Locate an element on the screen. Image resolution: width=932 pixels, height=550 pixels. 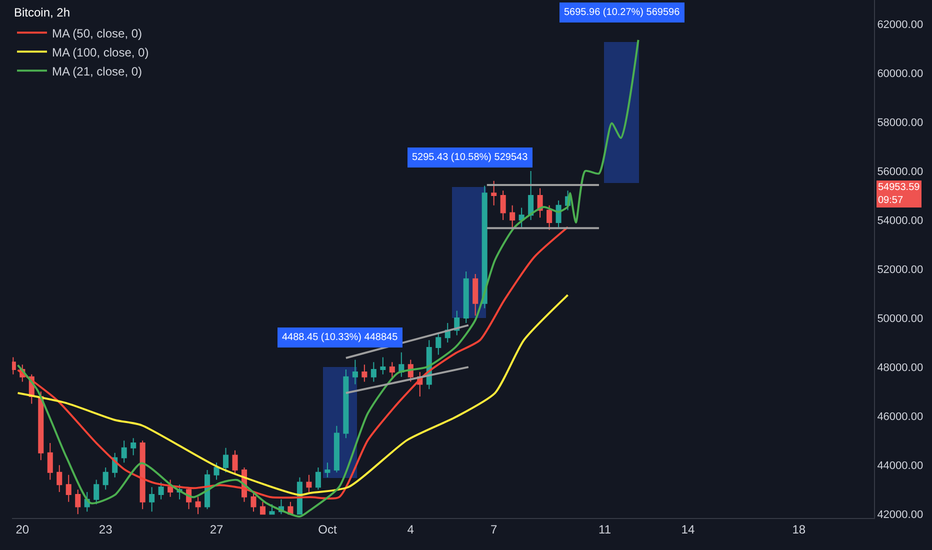
y-tick-label: 52000.00 is located at coordinates (900, 270).